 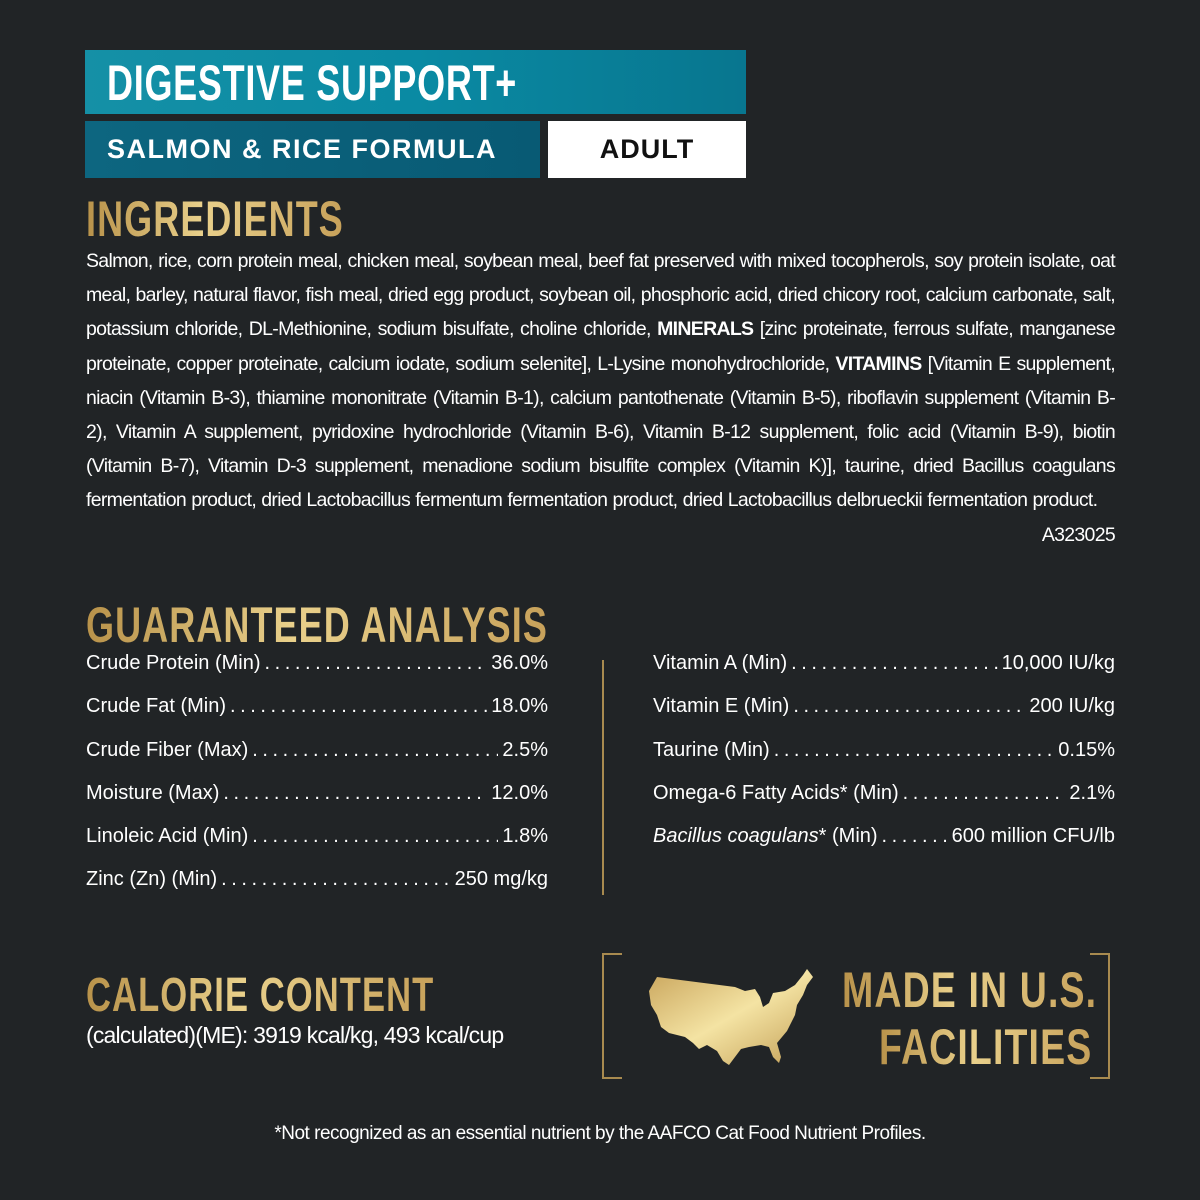 What do you see at coordinates (736, 836) in the screenshot?
I see `nutrient-label-italic: Bacillus coagulans` at bounding box center [736, 836].